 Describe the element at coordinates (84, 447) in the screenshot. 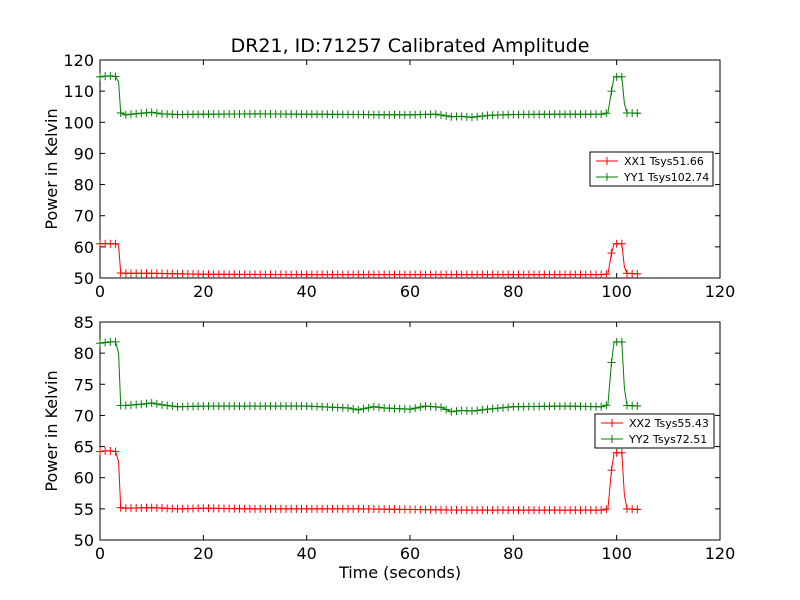

I see `y-tick-label: 65` at that location.